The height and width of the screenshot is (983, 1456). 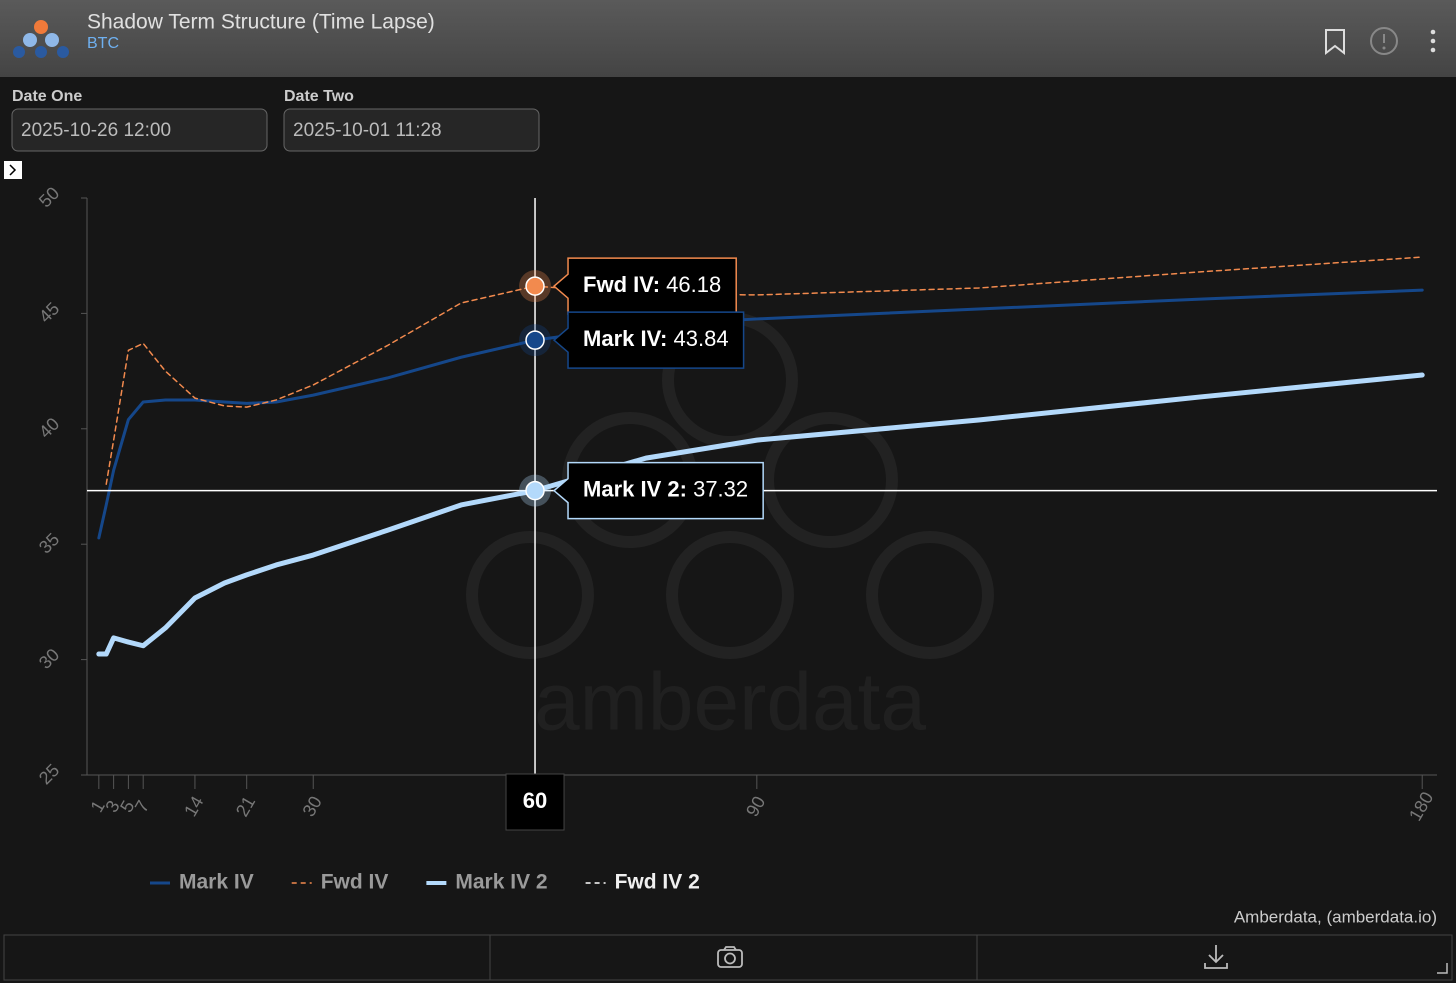 What do you see at coordinates (730, 702) in the screenshot?
I see `watermark-text: amberdata` at bounding box center [730, 702].